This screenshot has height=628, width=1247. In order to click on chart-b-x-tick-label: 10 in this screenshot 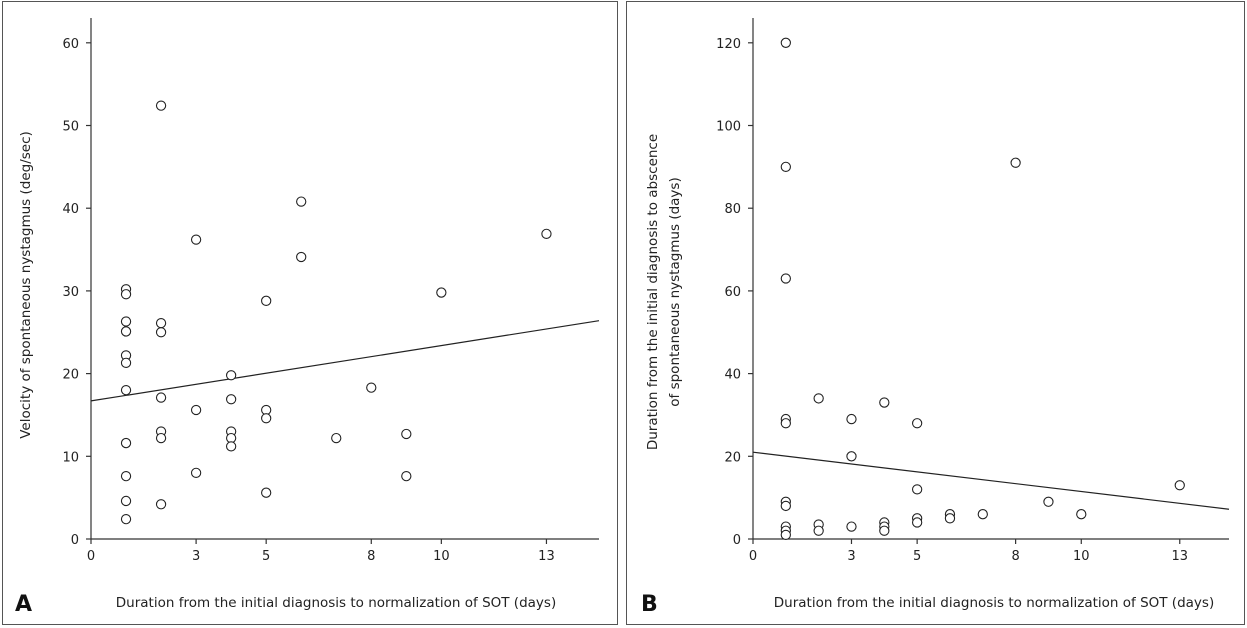, I will do `click(1081, 556)`.